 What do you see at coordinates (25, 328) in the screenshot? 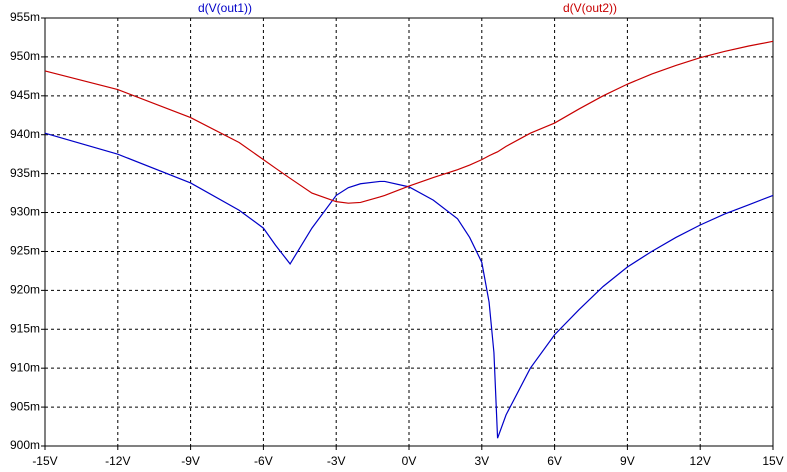
I see `y-tick-label: 915m` at bounding box center [25, 328].